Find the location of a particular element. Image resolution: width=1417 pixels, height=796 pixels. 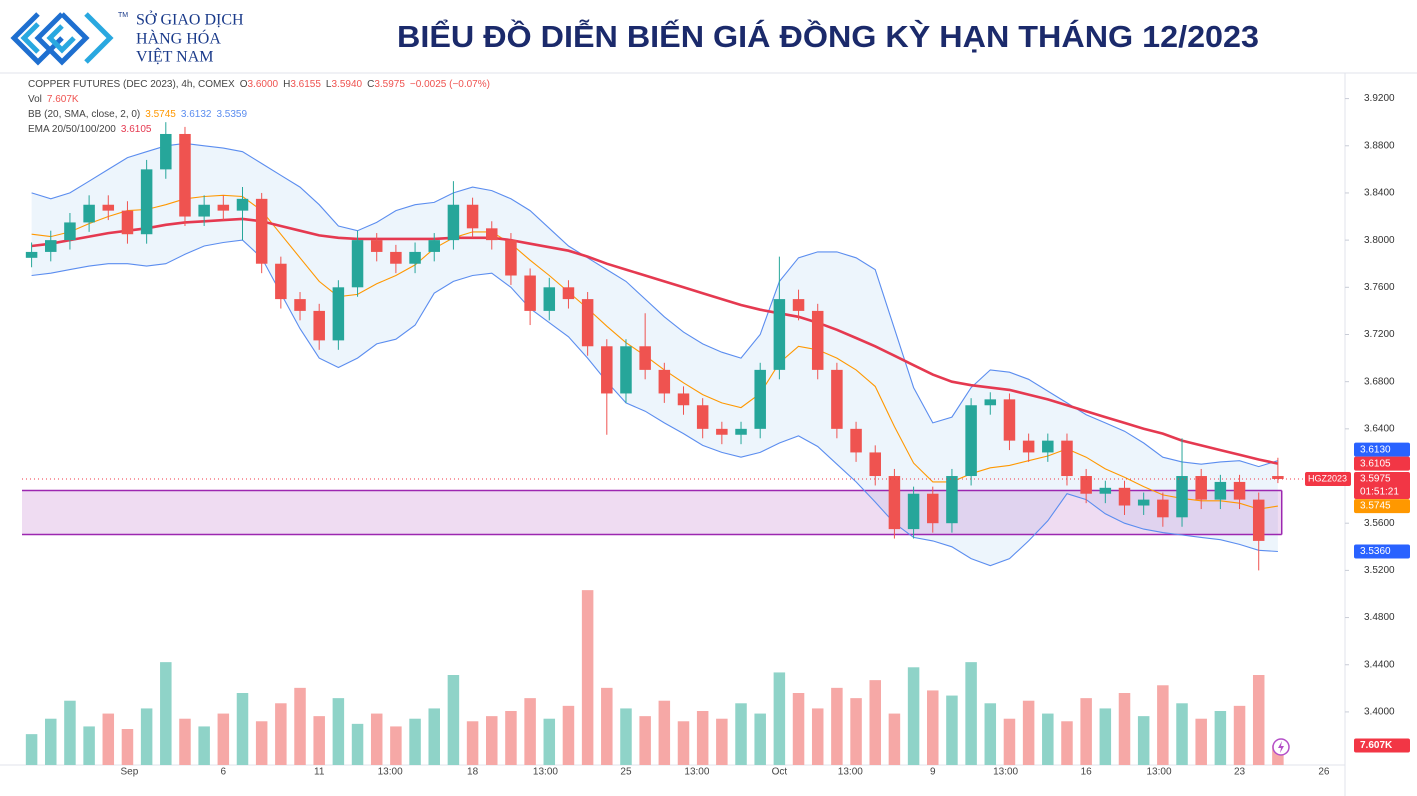

current-price-label: 3.5975 is located at coordinates (1375, 479).